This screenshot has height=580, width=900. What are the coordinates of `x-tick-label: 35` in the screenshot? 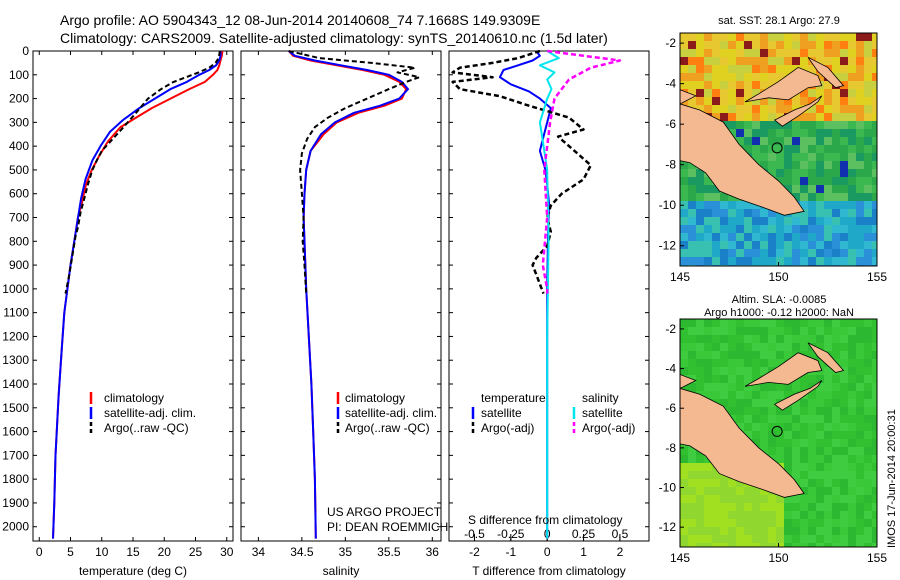 It's located at (346, 552).